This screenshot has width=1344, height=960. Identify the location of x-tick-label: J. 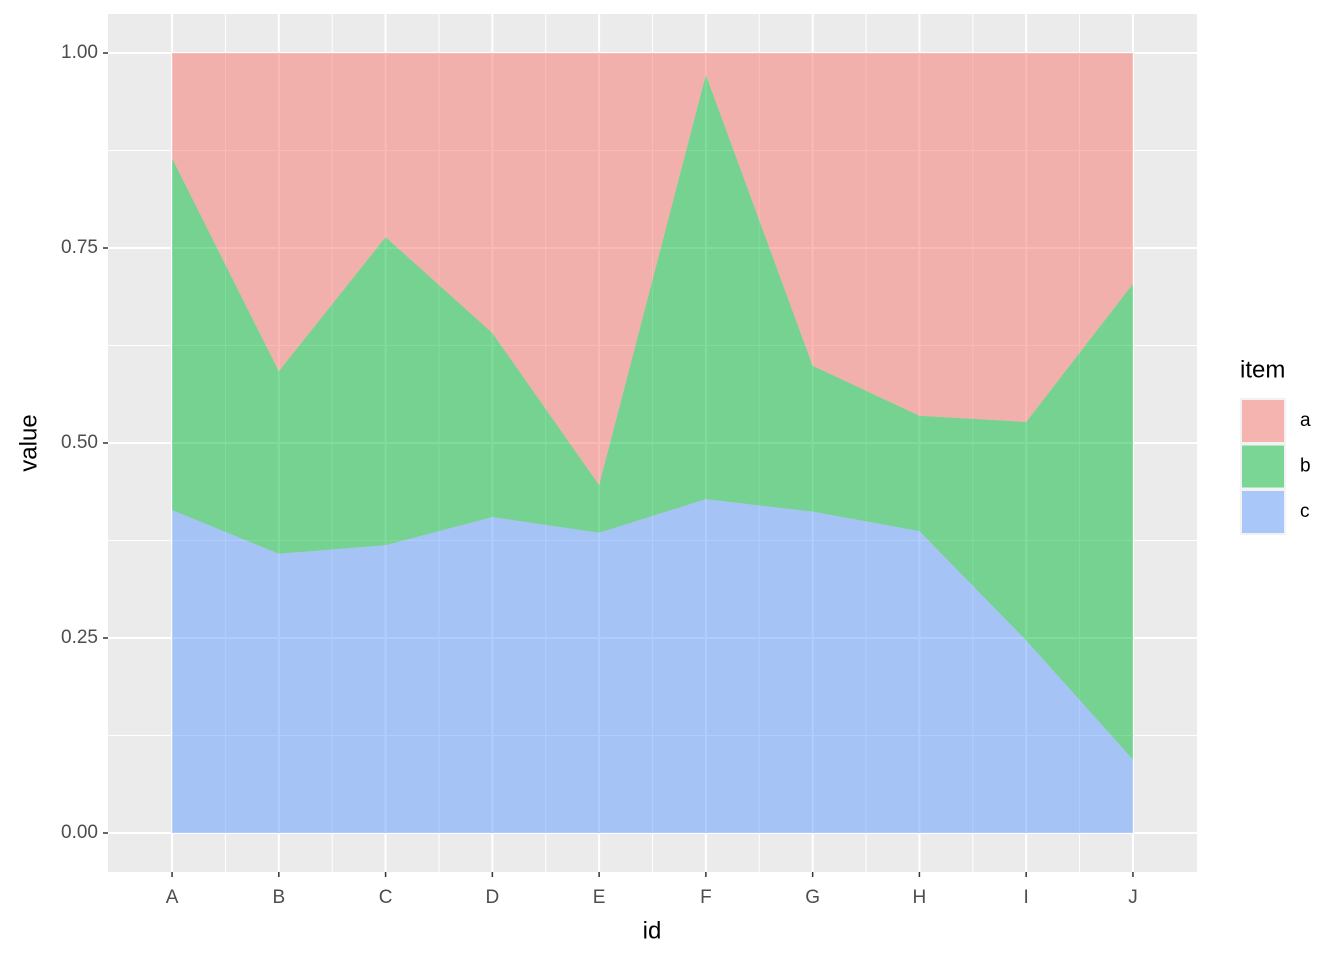
(1133, 897).